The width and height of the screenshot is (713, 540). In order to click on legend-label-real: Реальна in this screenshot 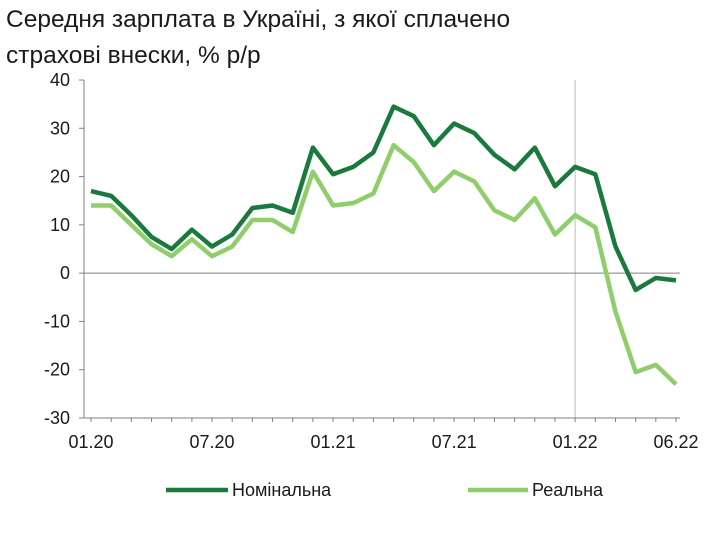, I will do `click(568, 490)`.